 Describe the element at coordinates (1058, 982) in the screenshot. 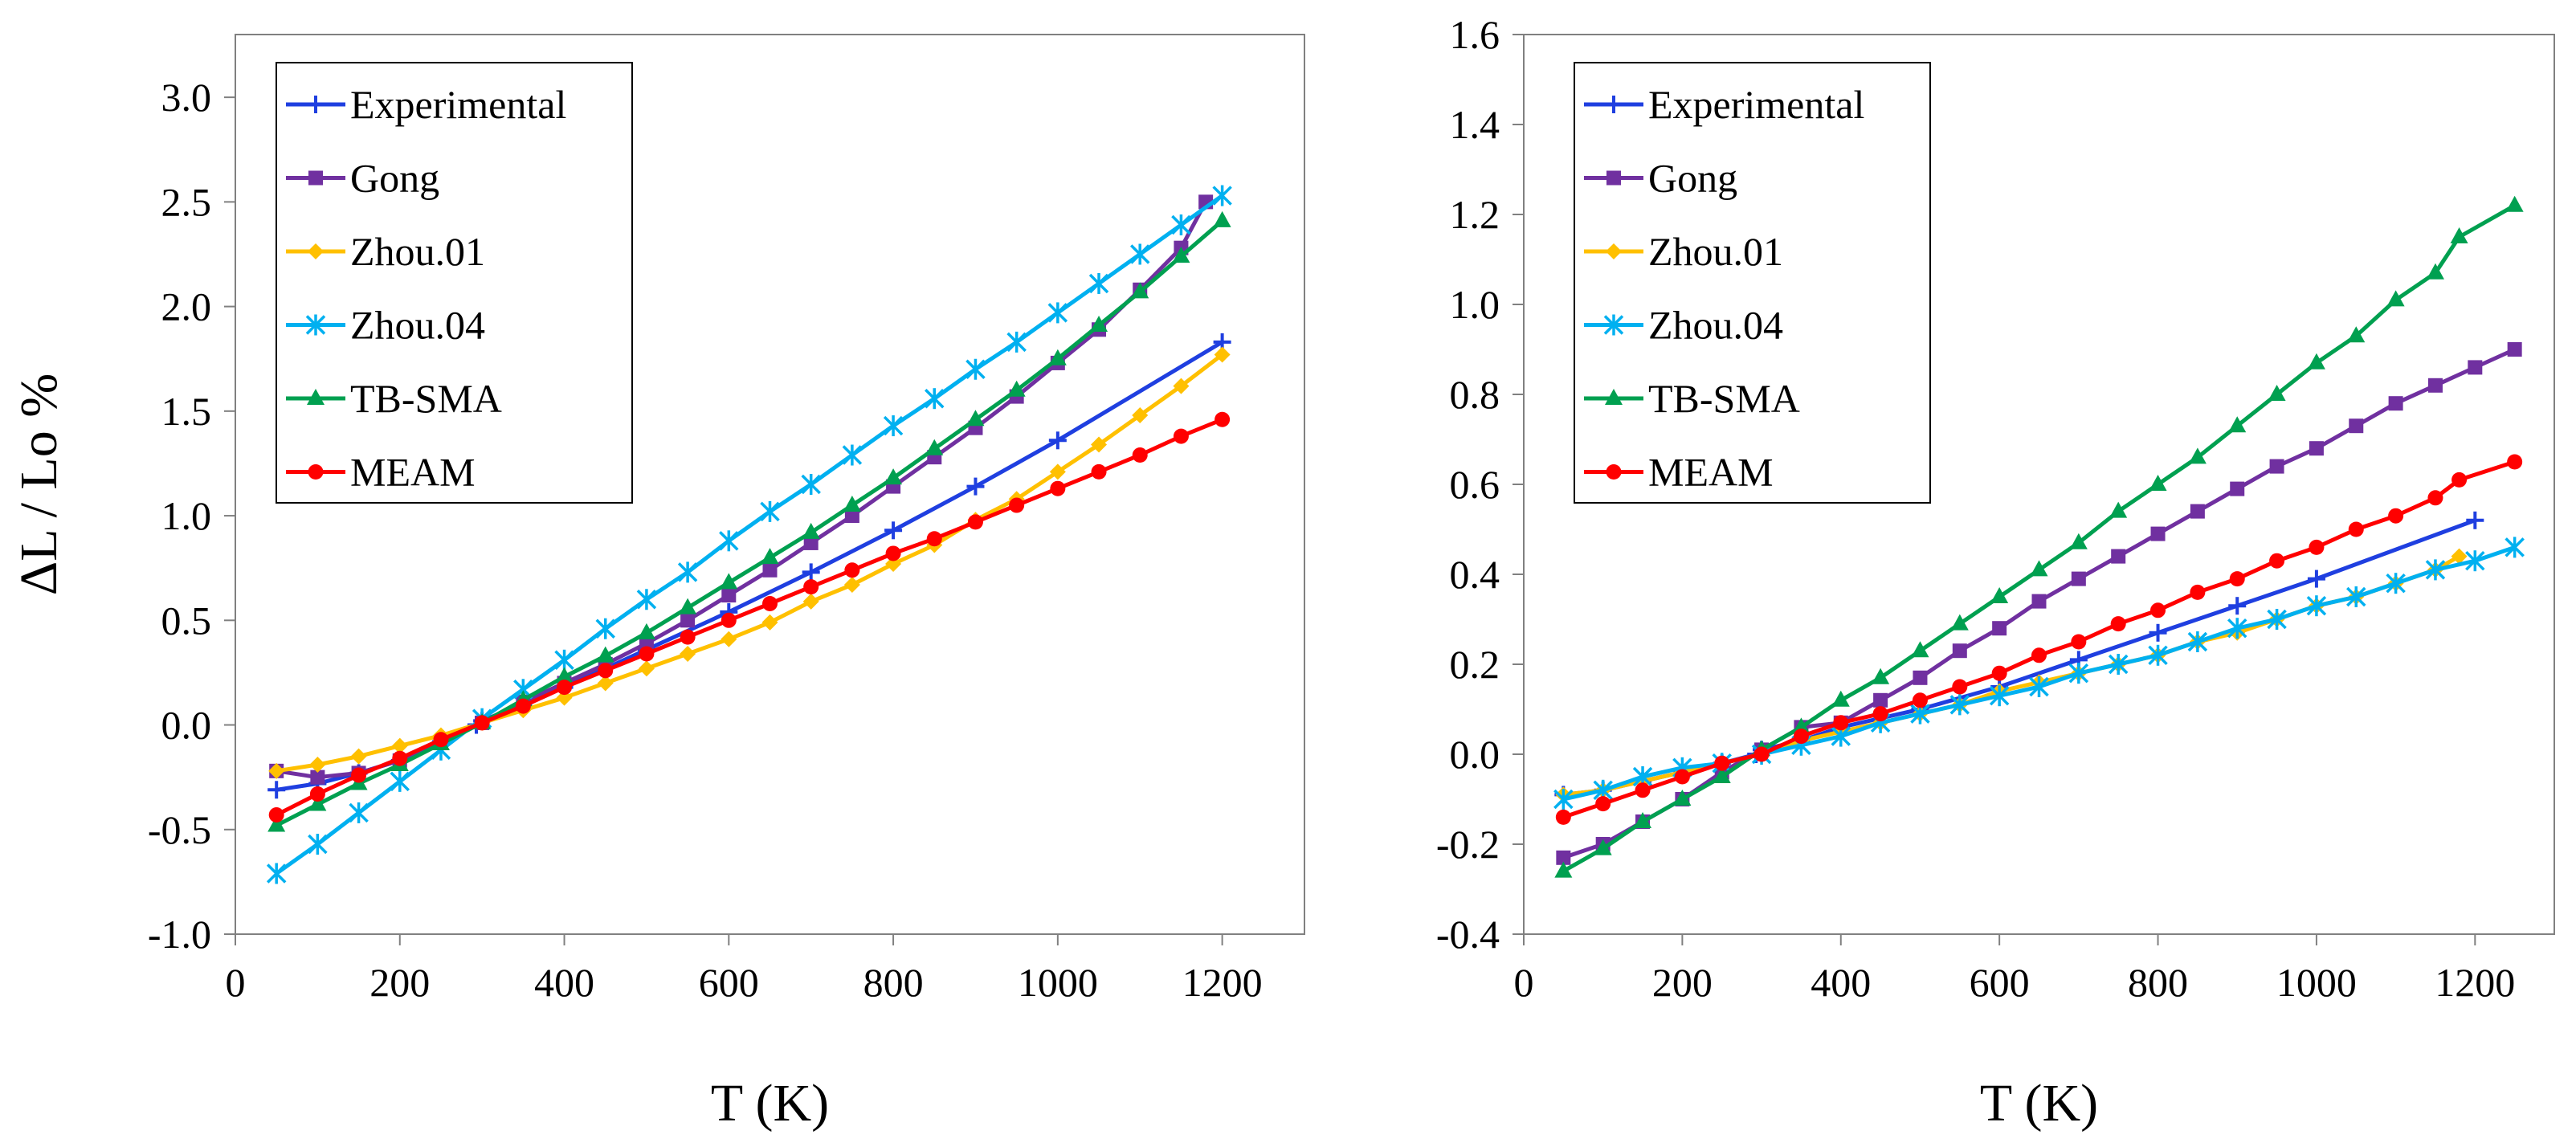

I see `x-tick-label: 1000` at that location.